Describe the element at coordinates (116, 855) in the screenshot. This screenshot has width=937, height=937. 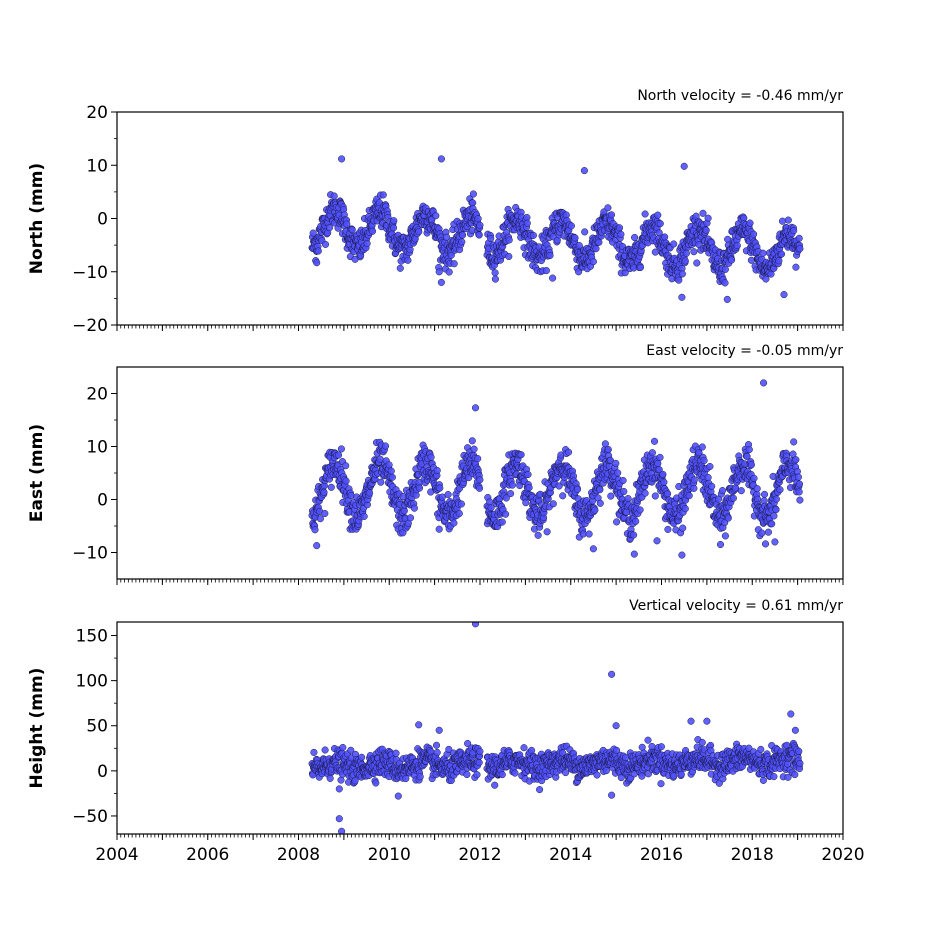
I see `height-xtick-label: 2004` at that location.